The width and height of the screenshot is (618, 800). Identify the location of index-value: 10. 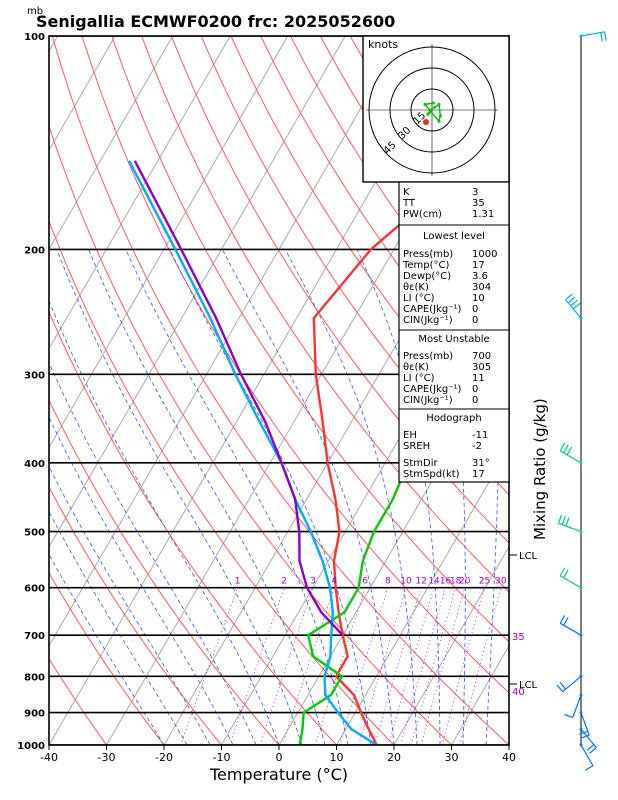
(478, 298).